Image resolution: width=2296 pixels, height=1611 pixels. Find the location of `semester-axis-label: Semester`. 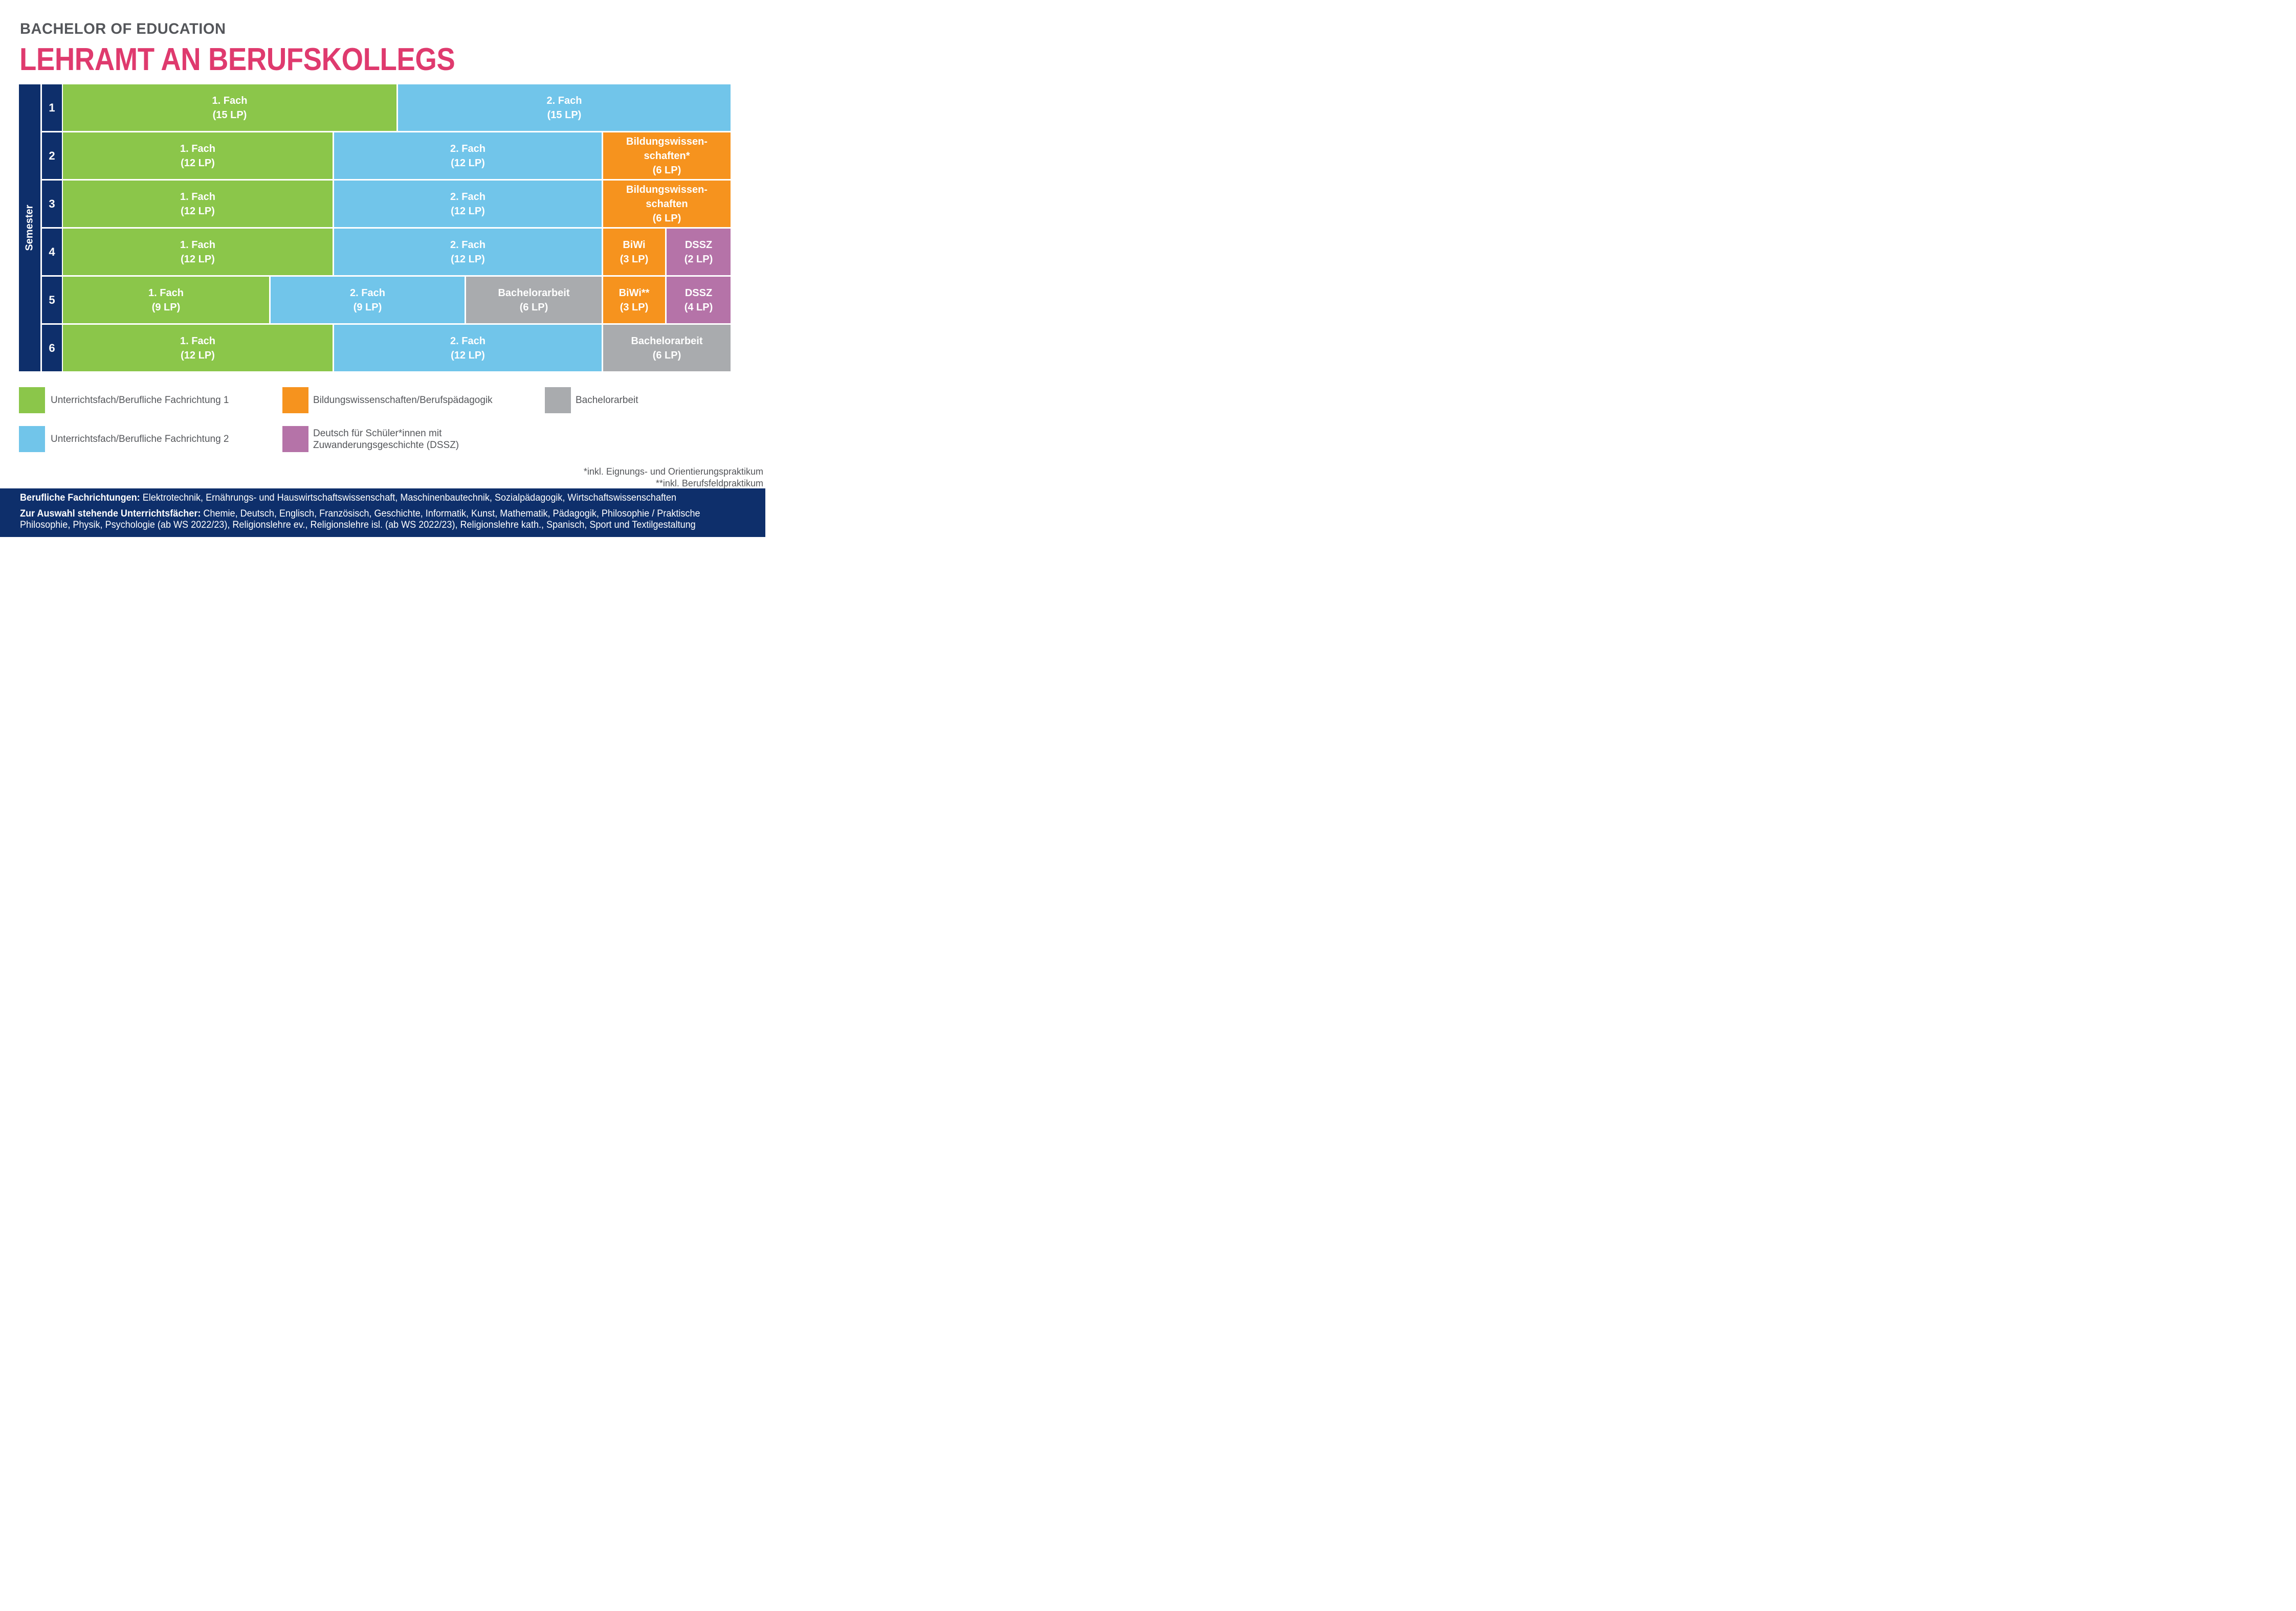

semester-axis-label: Semester is located at coordinates (29, 228).